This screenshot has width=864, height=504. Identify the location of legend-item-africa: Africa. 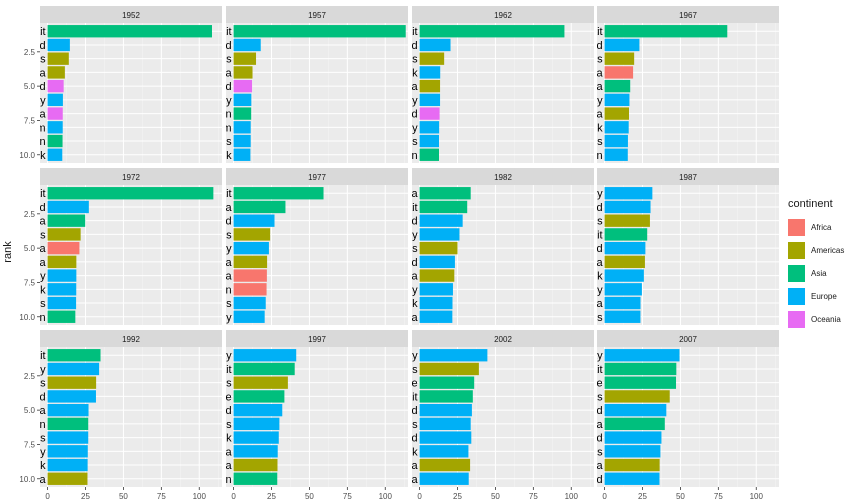
(816, 227).